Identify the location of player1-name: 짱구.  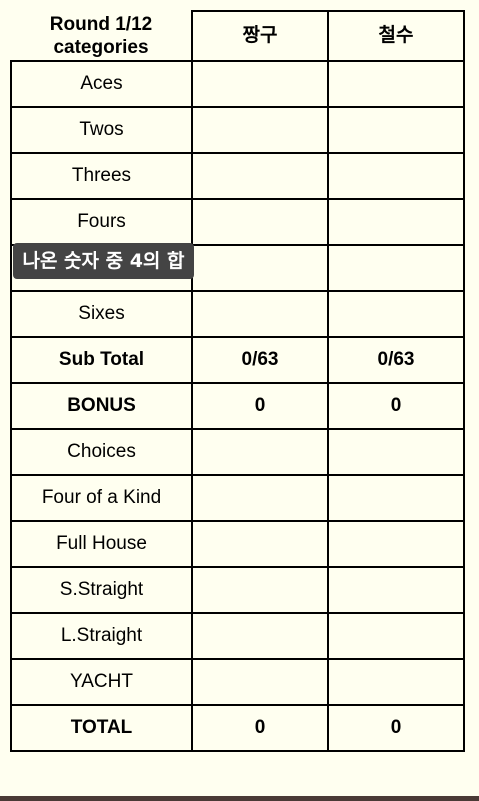
(260, 36).